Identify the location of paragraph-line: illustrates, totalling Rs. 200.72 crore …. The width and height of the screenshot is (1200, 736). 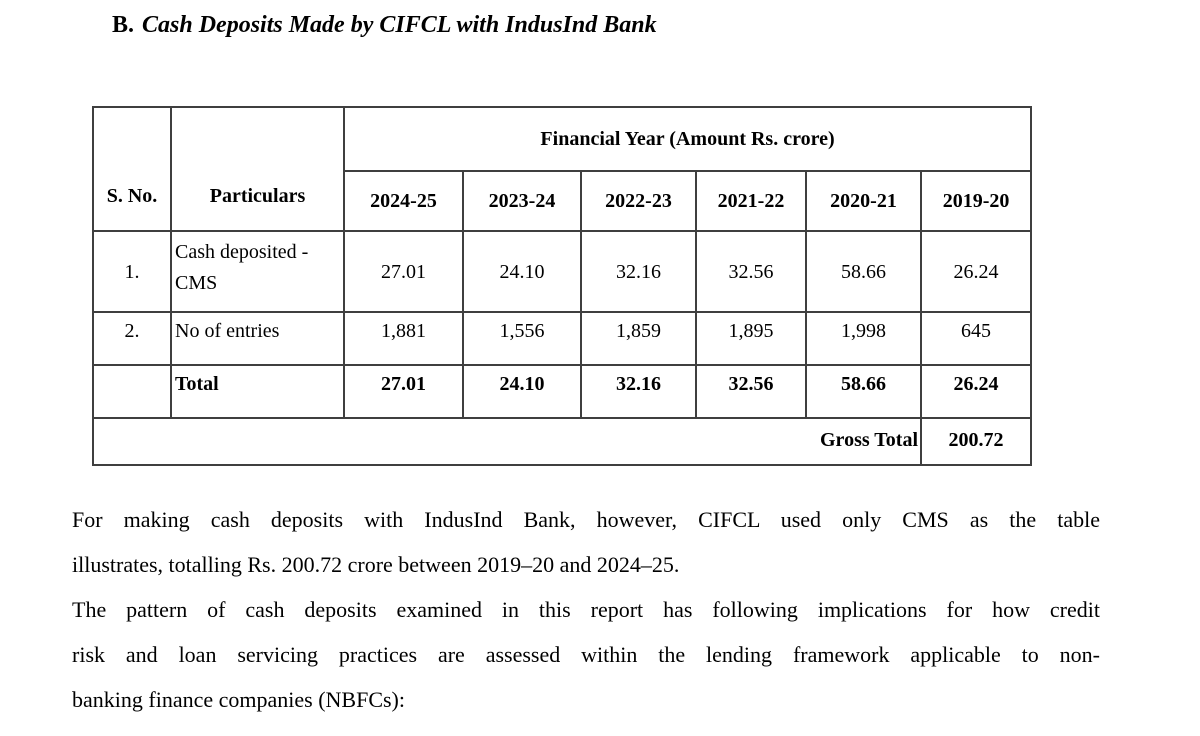
(376, 564).